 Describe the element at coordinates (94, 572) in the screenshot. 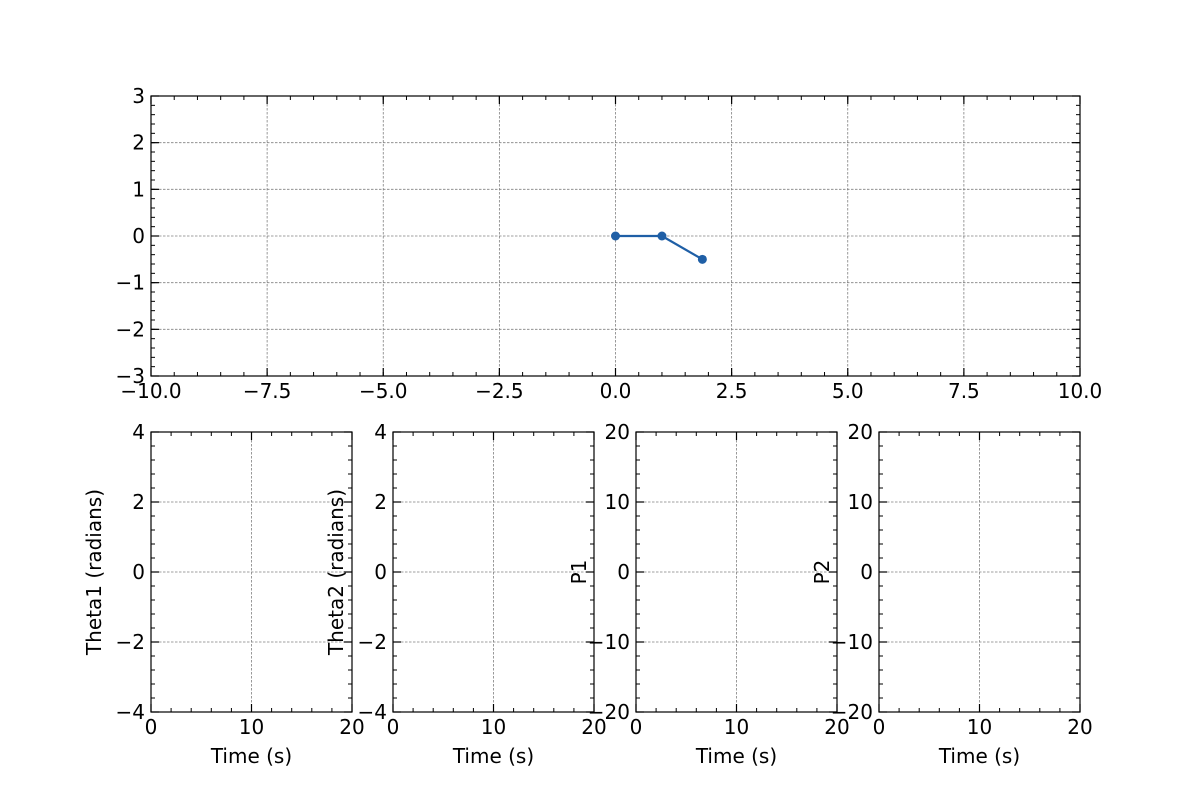

I see `y-axis-label: Theta1 (radians)` at that location.